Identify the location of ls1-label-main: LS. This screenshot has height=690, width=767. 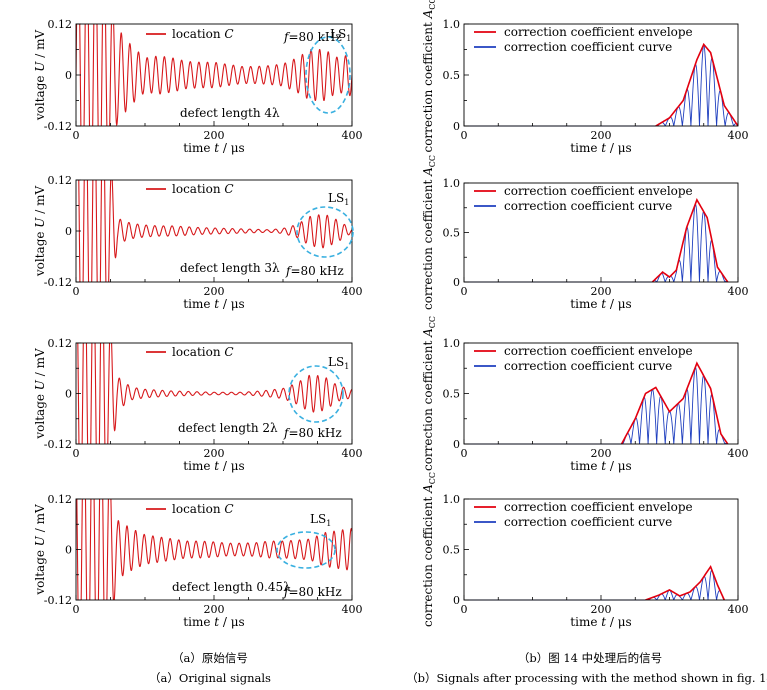
(336, 362).